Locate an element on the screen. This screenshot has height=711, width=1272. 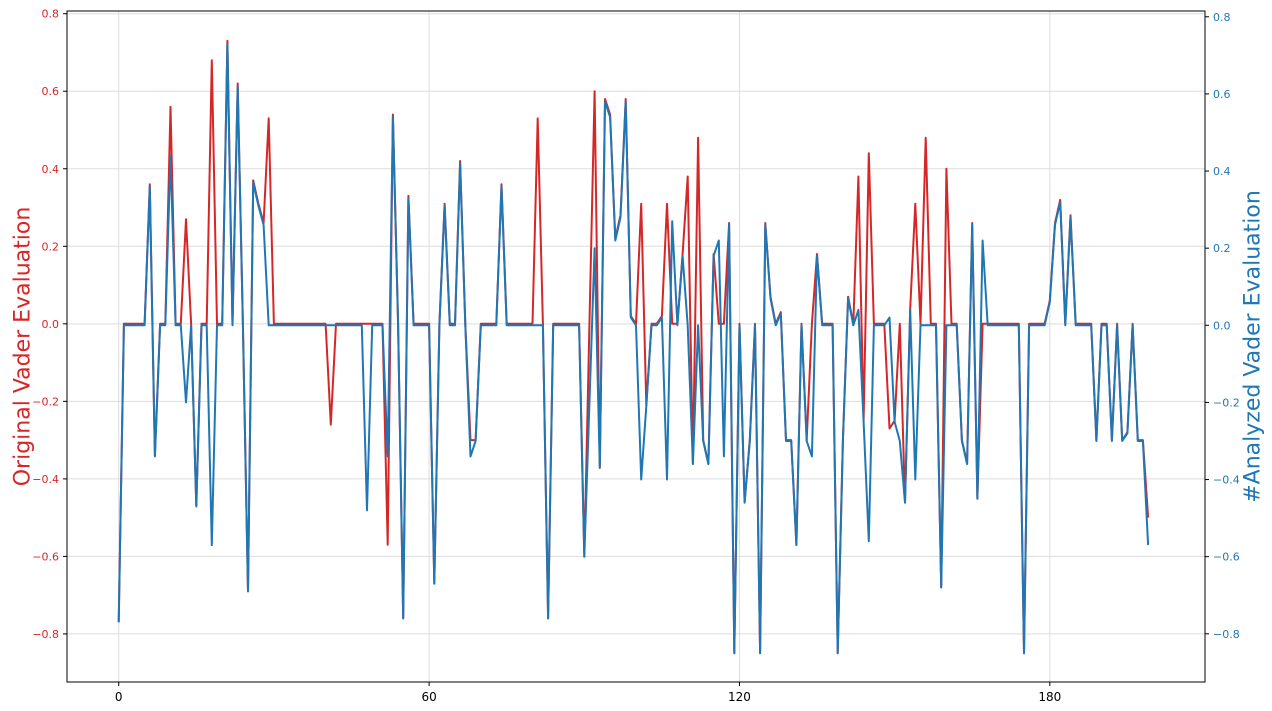
x-tick-label: 60 is located at coordinates (428, 697).